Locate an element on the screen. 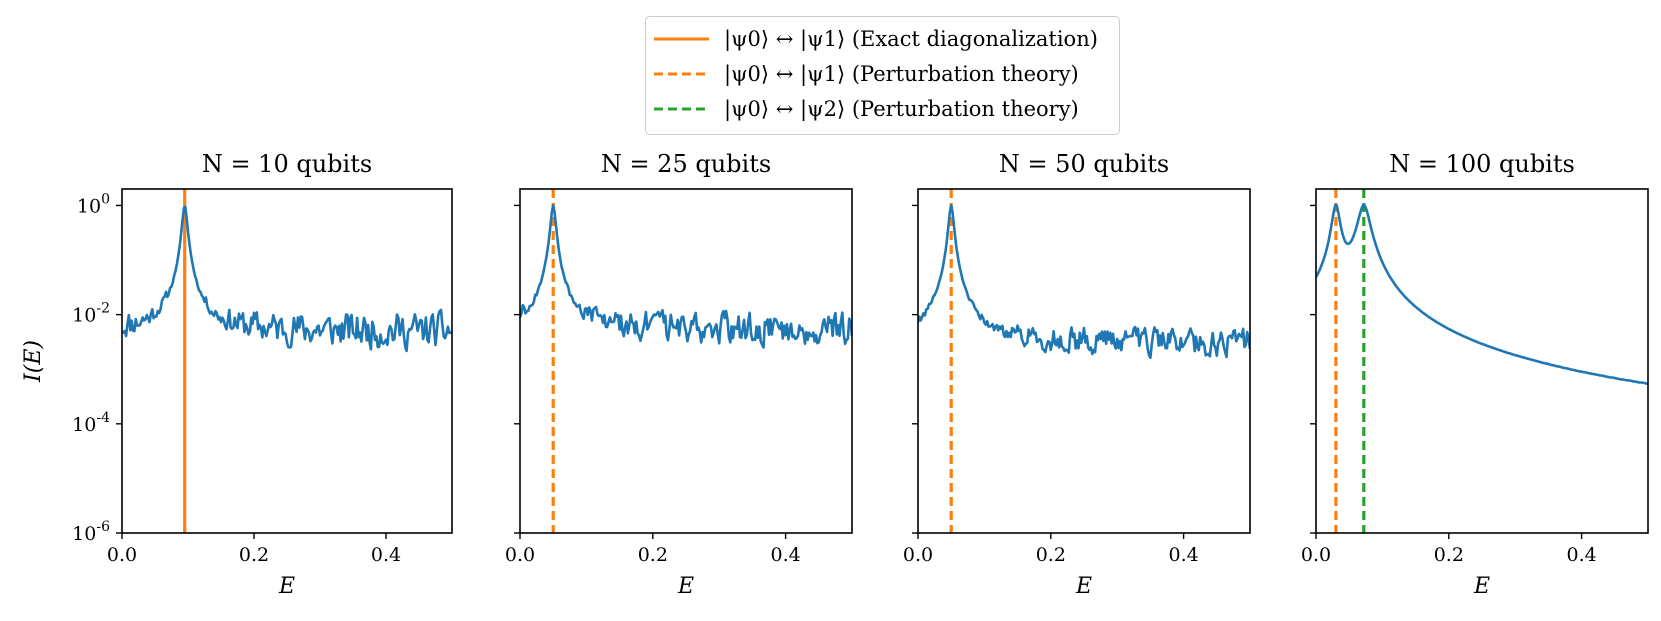 The image size is (1661, 621). legend-label: |ψ0⟩ ↔ |ψ2⟩ (Perturbation theory) is located at coordinates (901, 109).